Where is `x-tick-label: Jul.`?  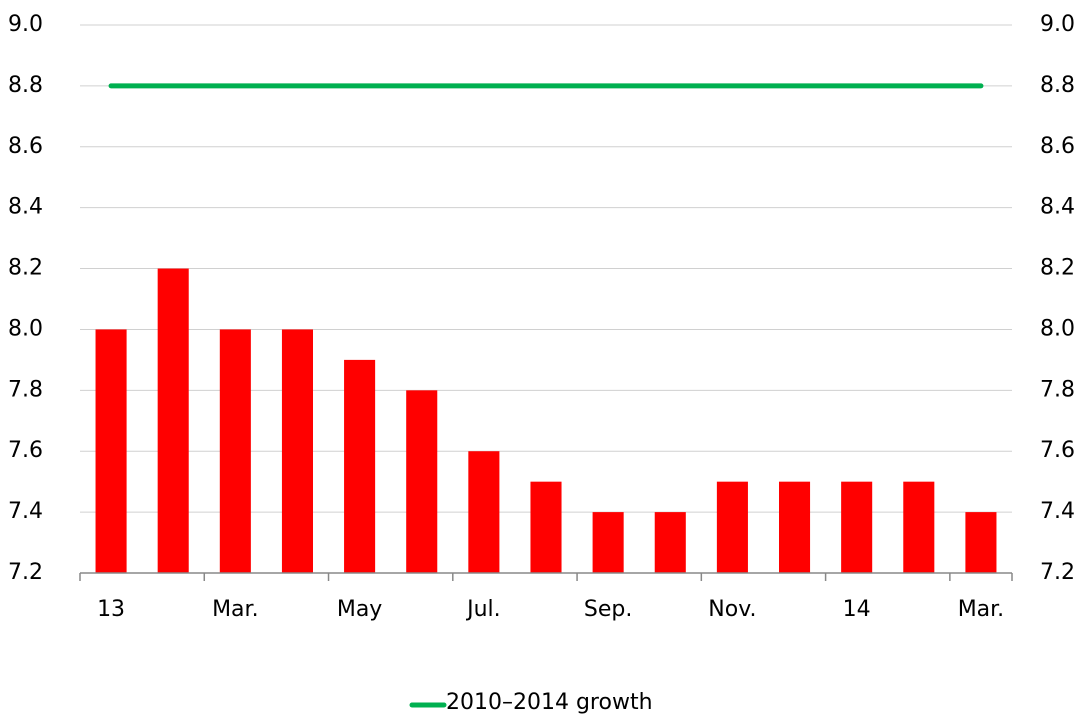
x-tick-label: Jul. is located at coordinates (483, 609).